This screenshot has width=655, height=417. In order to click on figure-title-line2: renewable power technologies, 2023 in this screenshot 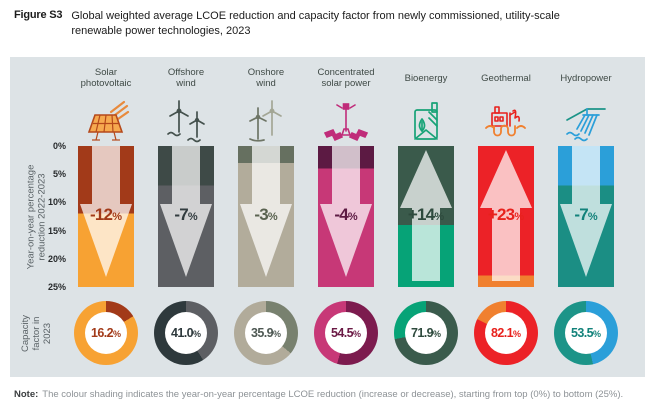, I will do `click(161, 31)`.